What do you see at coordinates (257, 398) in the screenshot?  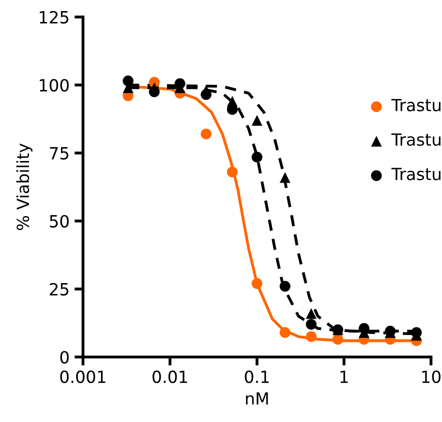 I see `x-axis-title: nM` at bounding box center [257, 398].